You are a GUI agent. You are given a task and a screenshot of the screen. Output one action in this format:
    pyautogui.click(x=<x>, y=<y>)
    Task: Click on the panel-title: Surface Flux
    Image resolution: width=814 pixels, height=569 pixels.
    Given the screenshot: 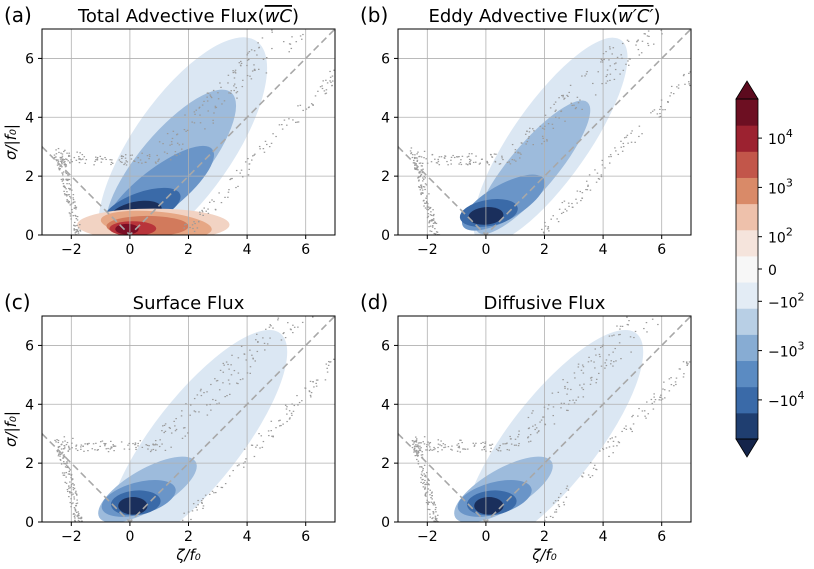 What is the action you would take?
    pyautogui.click(x=189, y=303)
    